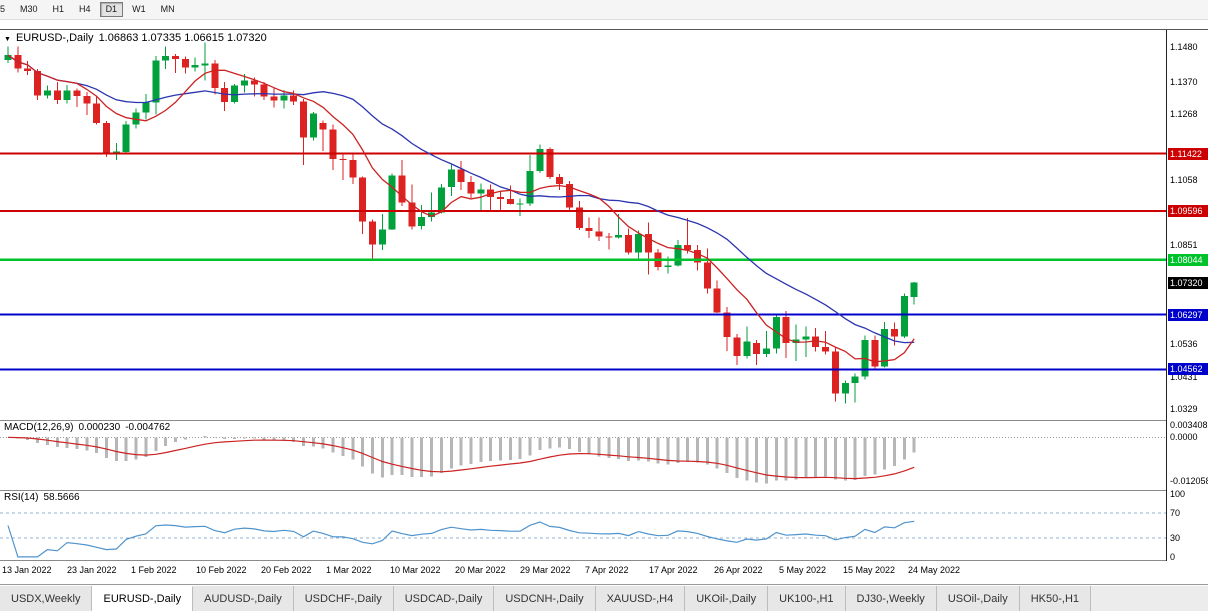 The image size is (1208, 615). Describe the element at coordinates (139, 9) in the screenshot. I see `timeframe-button-w1: W1` at that location.